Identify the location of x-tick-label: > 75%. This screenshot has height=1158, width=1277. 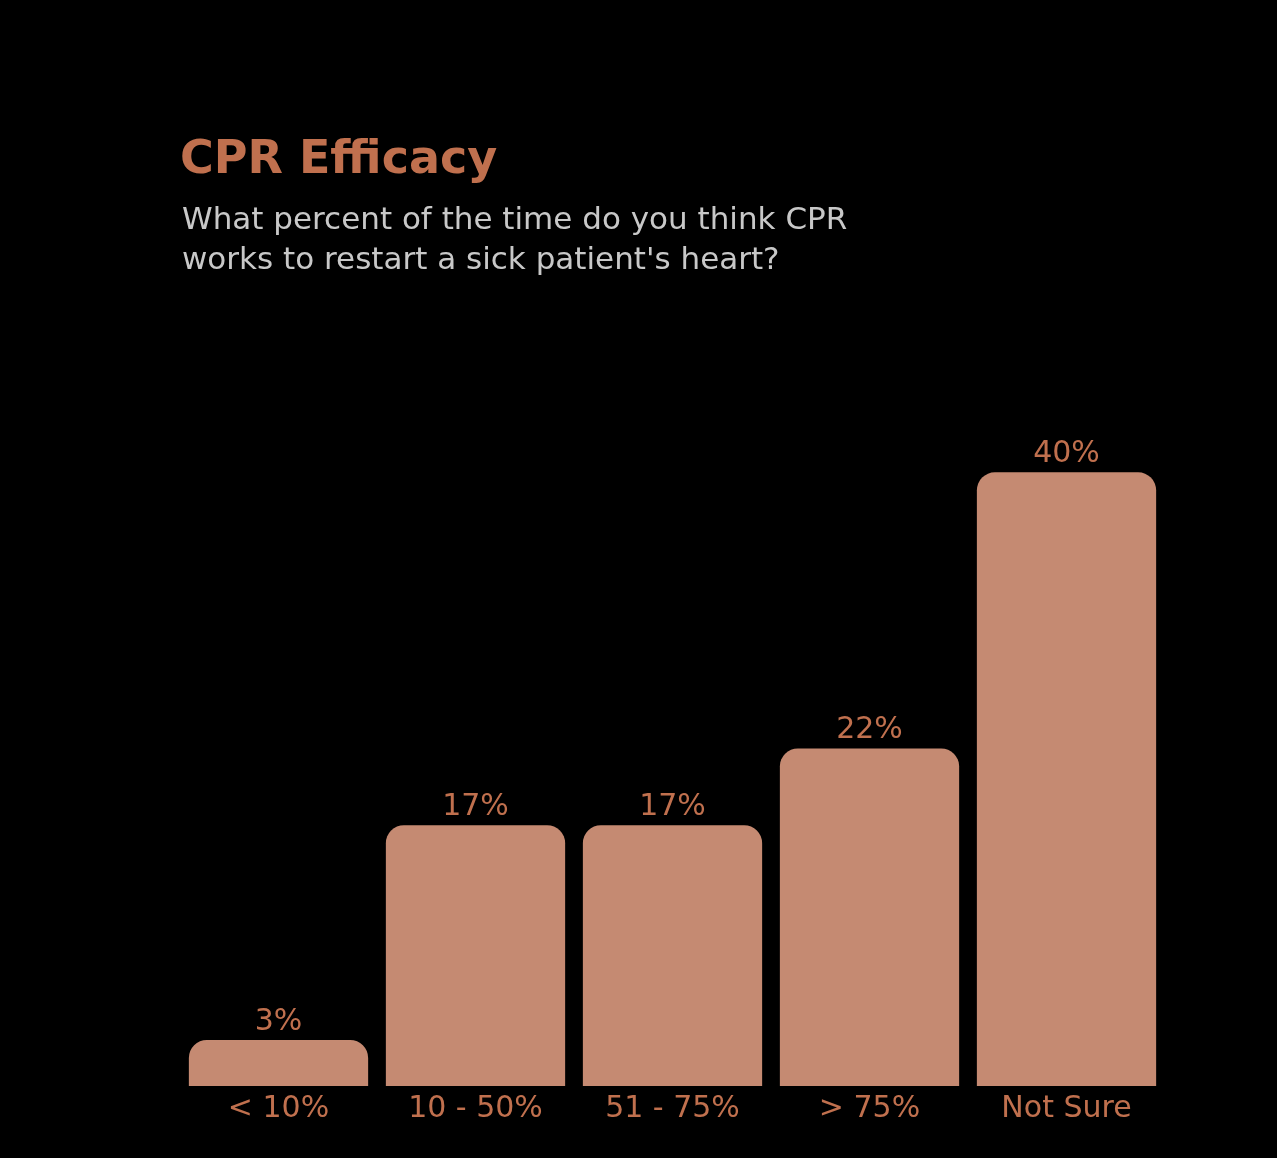
(869, 1106).